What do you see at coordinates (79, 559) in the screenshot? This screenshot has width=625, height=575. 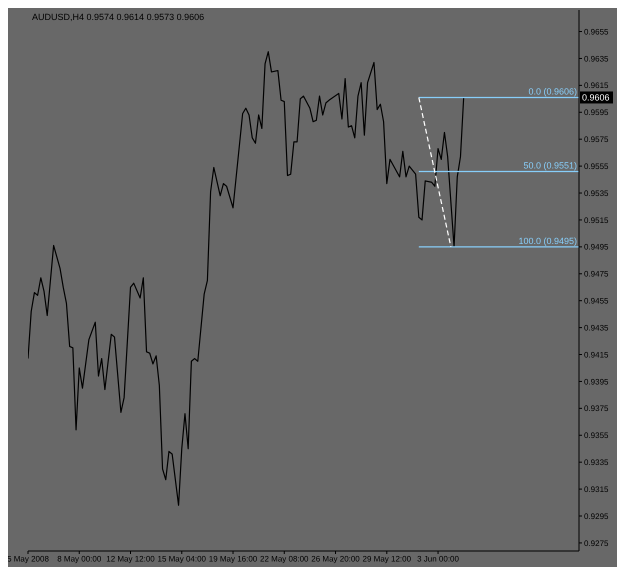 I see `x-tick-label: 8 May 00:00` at bounding box center [79, 559].